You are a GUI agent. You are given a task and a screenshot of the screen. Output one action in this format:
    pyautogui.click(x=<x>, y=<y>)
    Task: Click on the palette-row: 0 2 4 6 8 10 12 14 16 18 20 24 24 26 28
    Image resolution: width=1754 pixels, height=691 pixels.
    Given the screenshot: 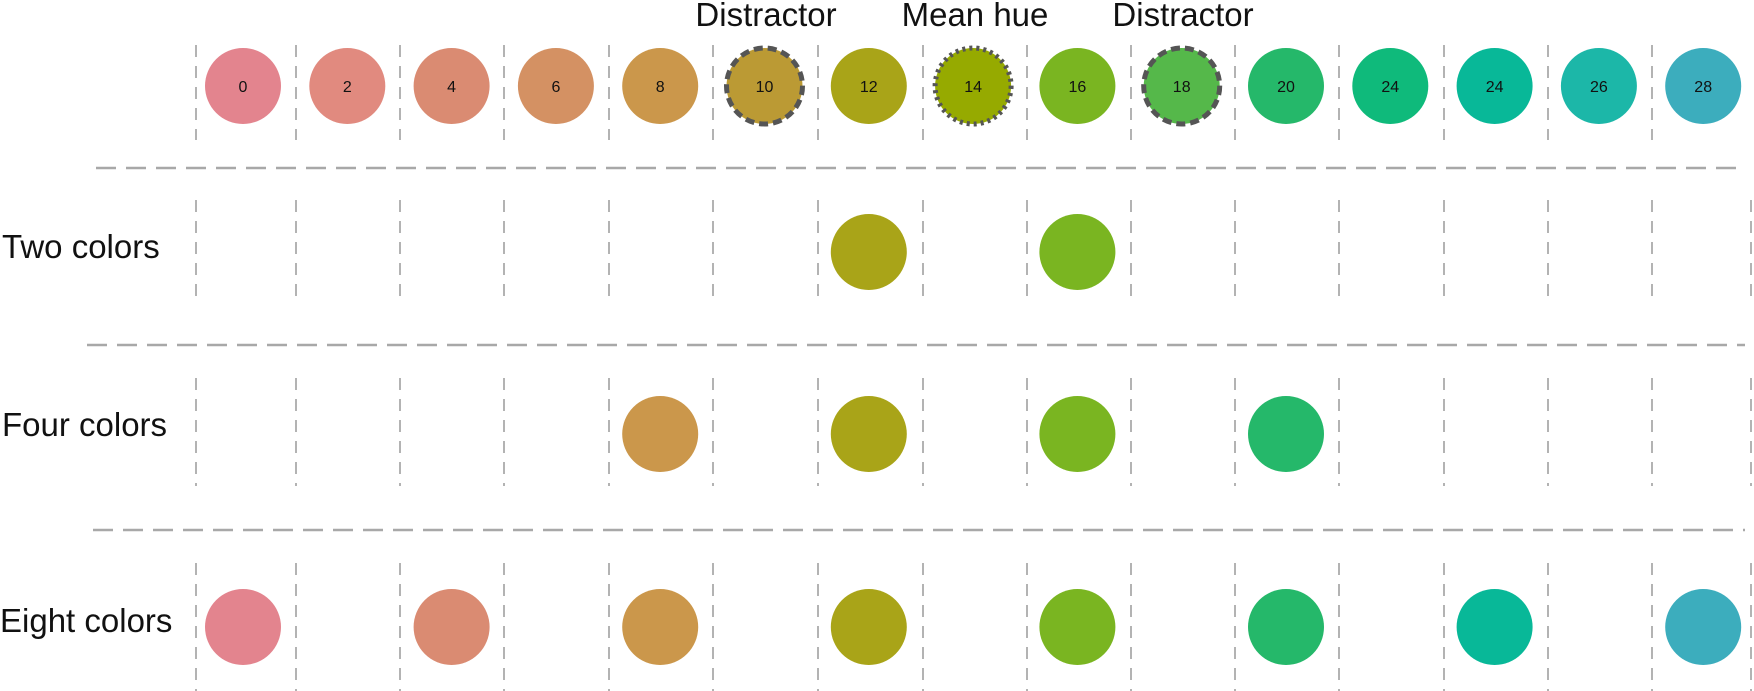 What is the action you would take?
    pyautogui.click(x=973, y=86)
    